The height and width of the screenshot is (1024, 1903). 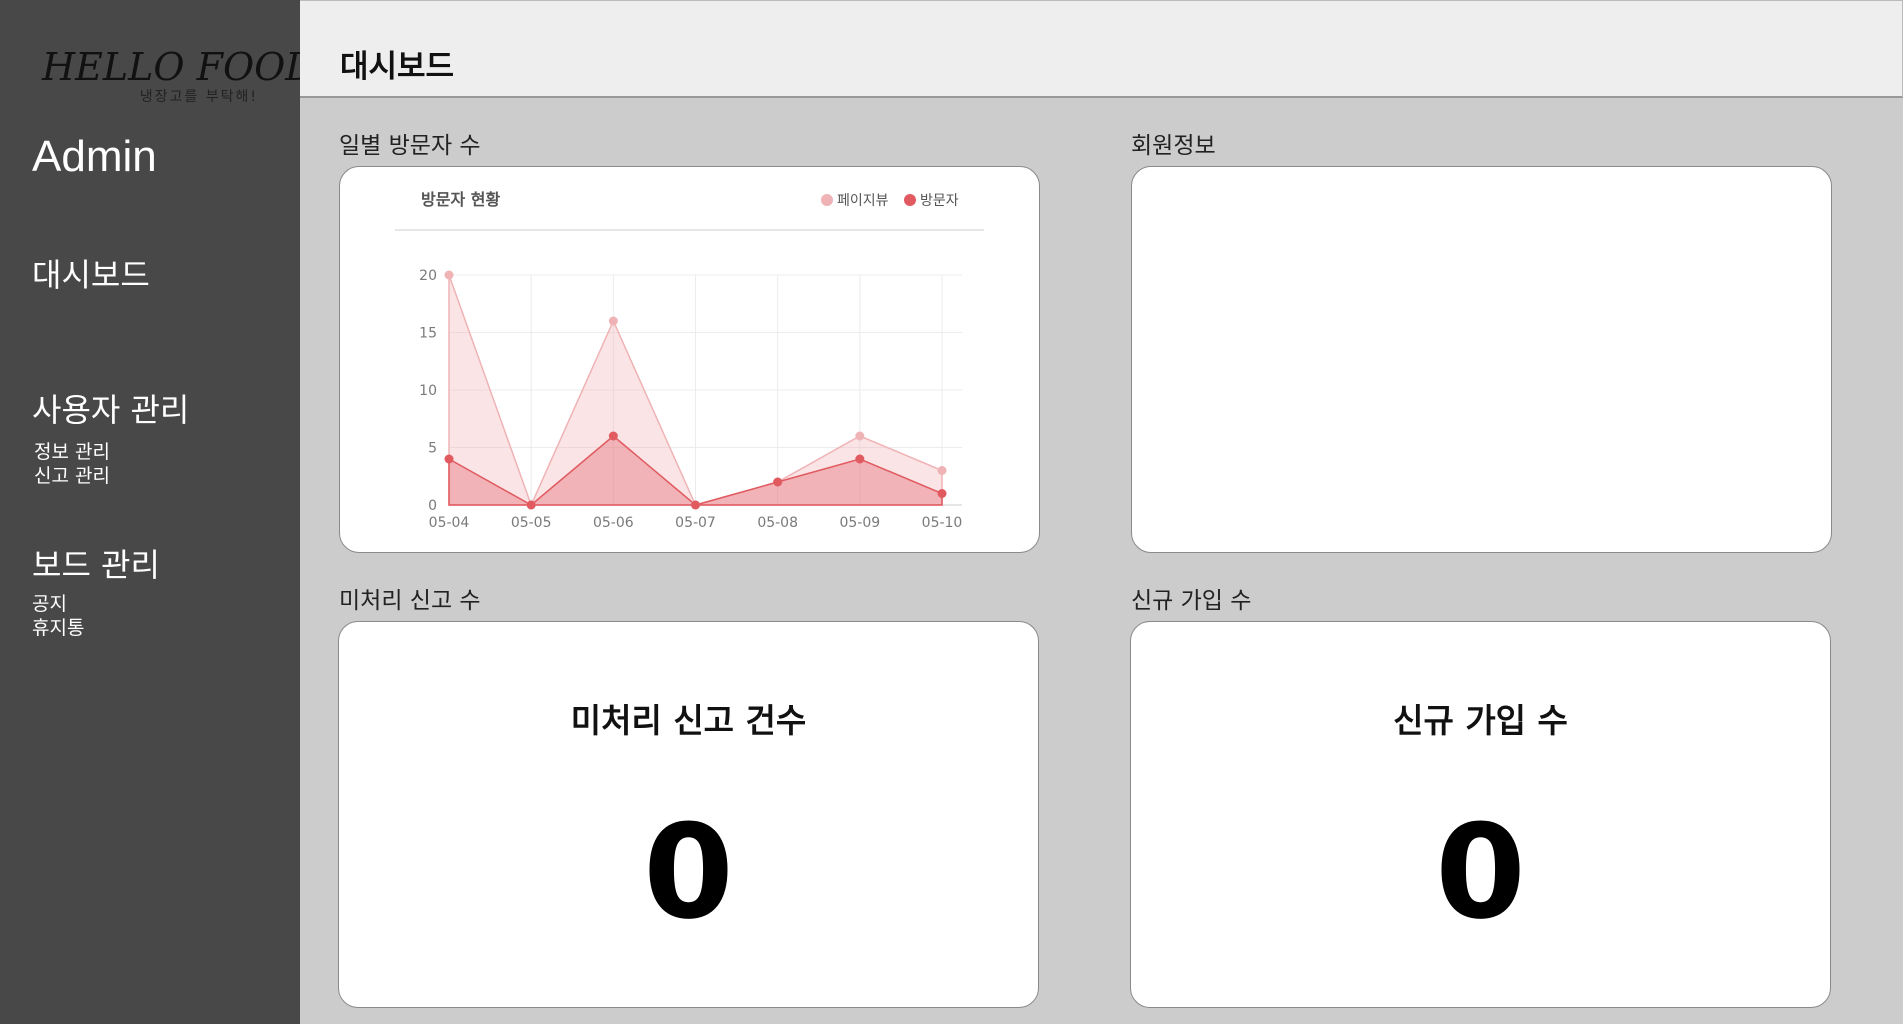 I want to click on signups-title: 신규 가입 수, so click(x=1480, y=720).